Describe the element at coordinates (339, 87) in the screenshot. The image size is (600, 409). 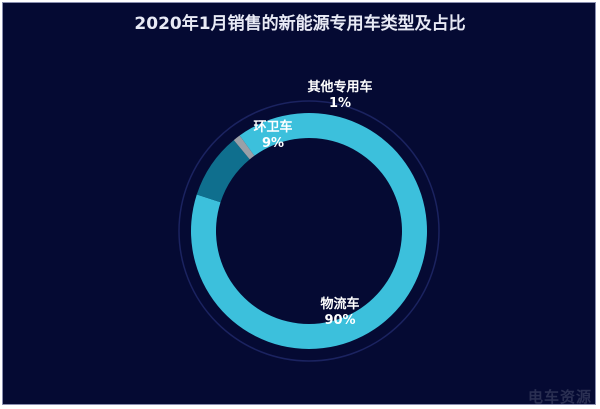
I see `slice-label-3: 其他专用车` at that location.